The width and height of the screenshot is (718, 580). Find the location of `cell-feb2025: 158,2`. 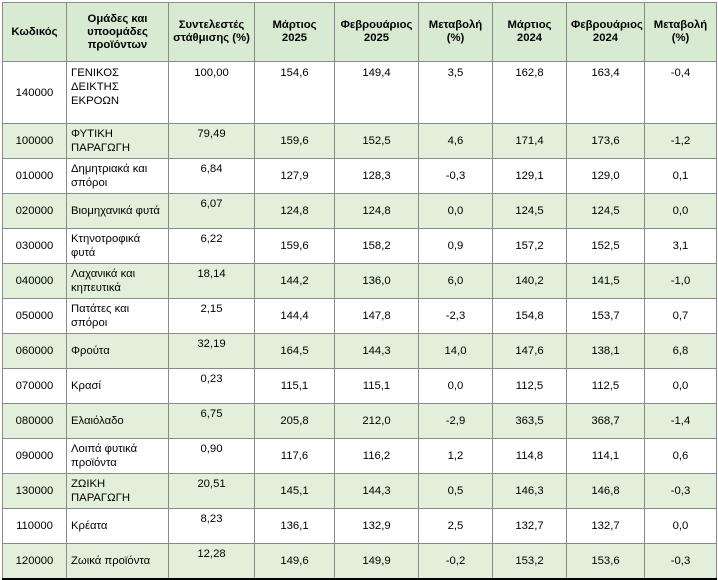

cell-feb2025: 158,2 is located at coordinates (376, 246).